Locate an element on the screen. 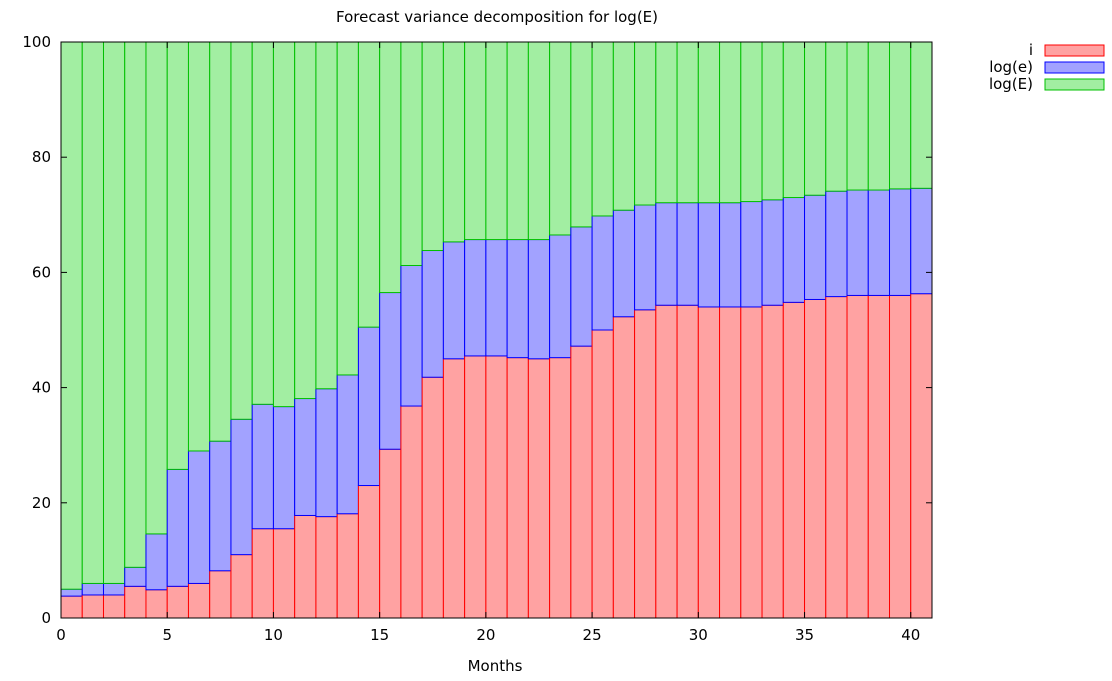  legend-label-0: i is located at coordinates (1031, 50).